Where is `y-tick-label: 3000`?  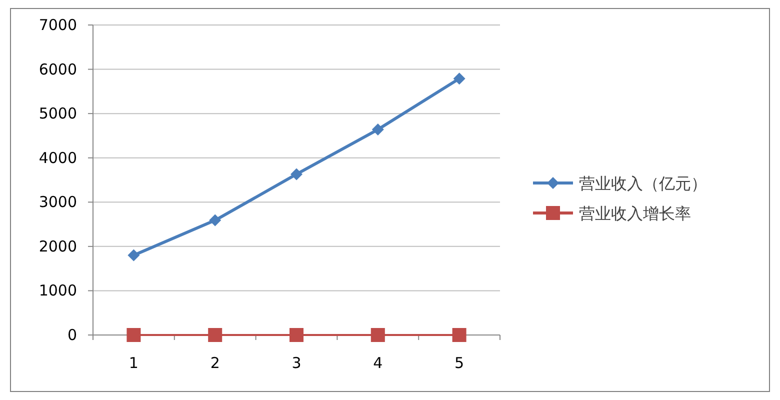 y-tick-label: 3000 is located at coordinates (57, 202).